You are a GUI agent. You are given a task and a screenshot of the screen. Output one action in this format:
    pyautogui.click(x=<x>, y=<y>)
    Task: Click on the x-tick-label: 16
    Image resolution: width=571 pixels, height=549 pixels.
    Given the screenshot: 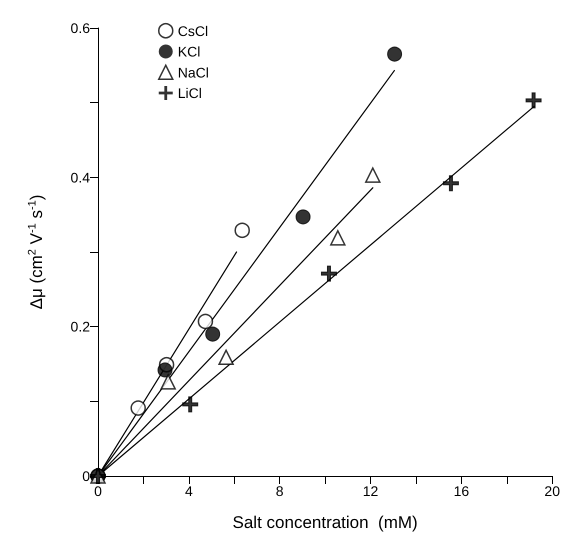 What is the action you would take?
    pyautogui.click(x=462, y=491)
    